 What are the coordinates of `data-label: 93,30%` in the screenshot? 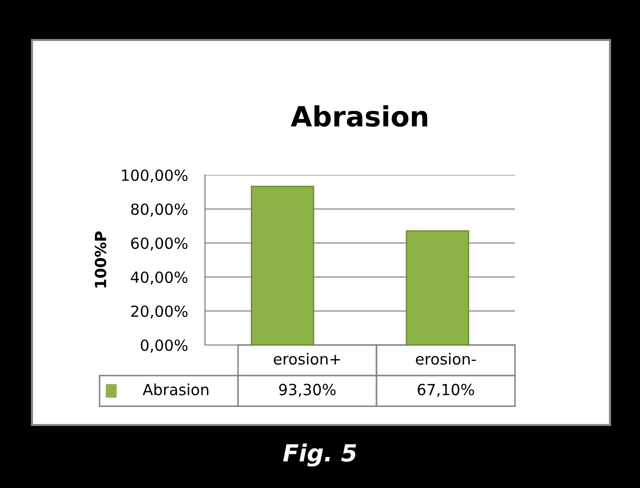 It's located at (307, 390).